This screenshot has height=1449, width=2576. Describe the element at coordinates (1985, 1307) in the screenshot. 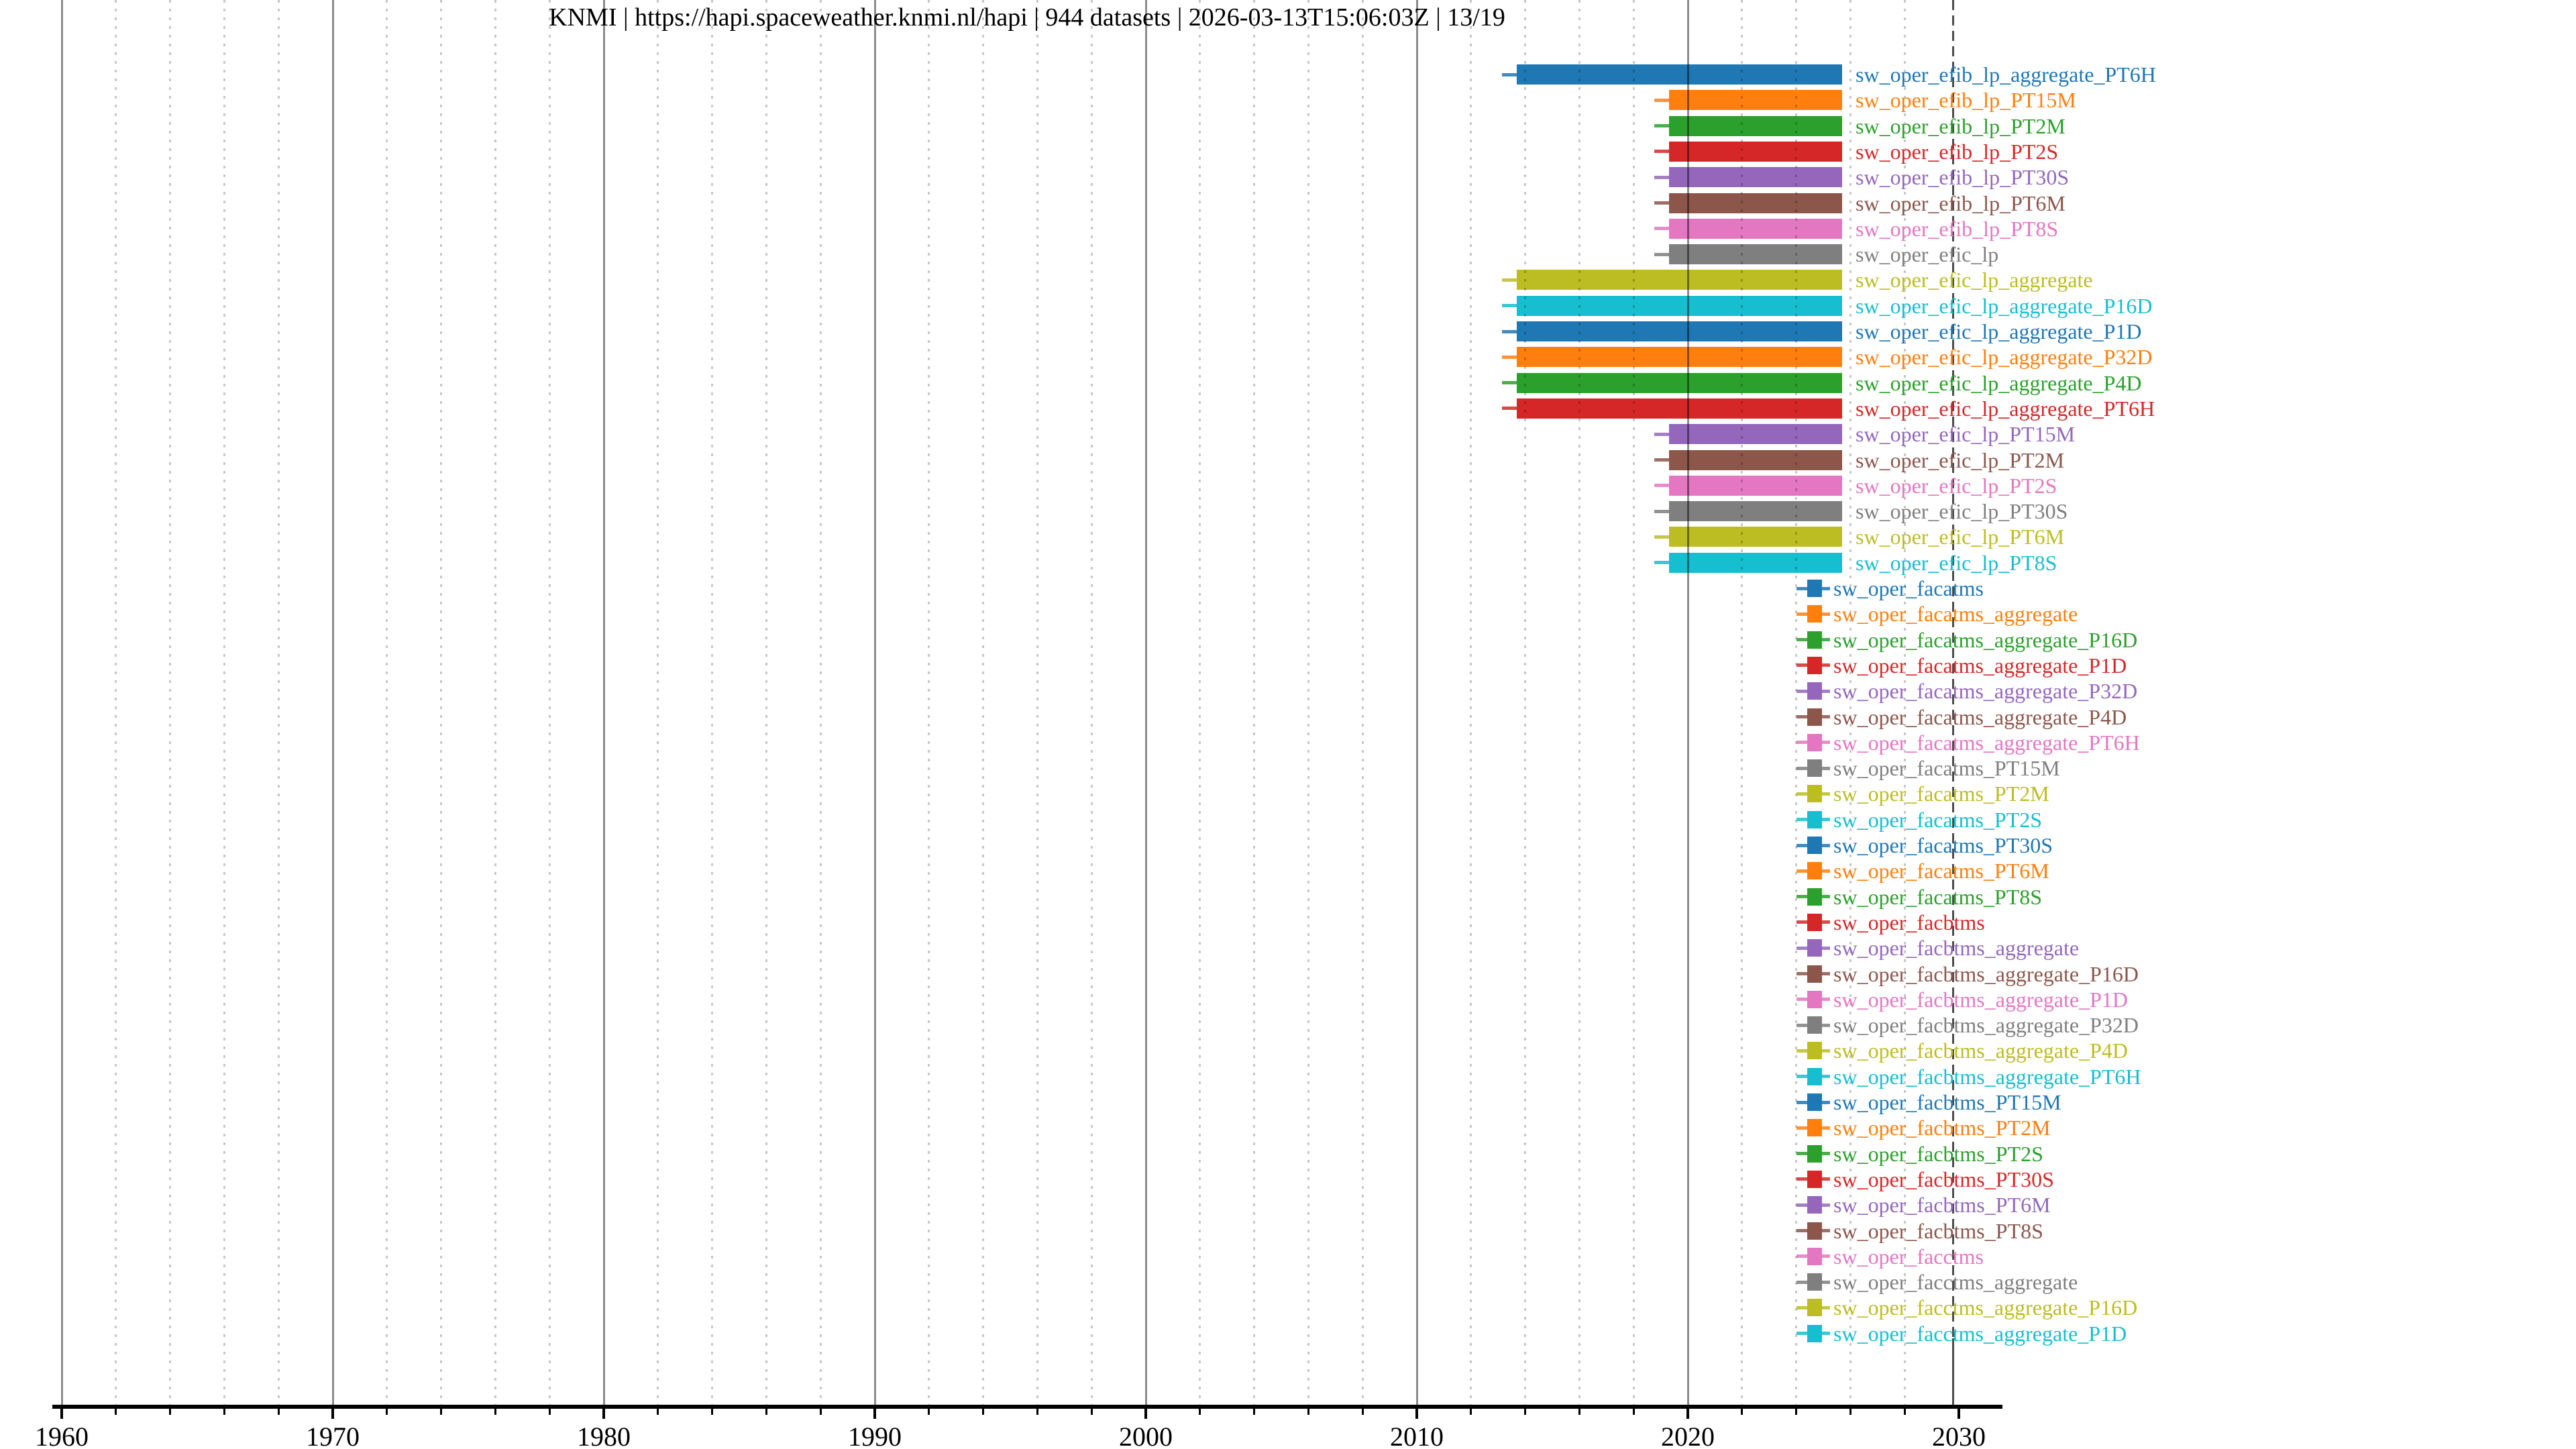

I see `dataset-label: sw_oper_facctms_aggregate_P16D` at that location.